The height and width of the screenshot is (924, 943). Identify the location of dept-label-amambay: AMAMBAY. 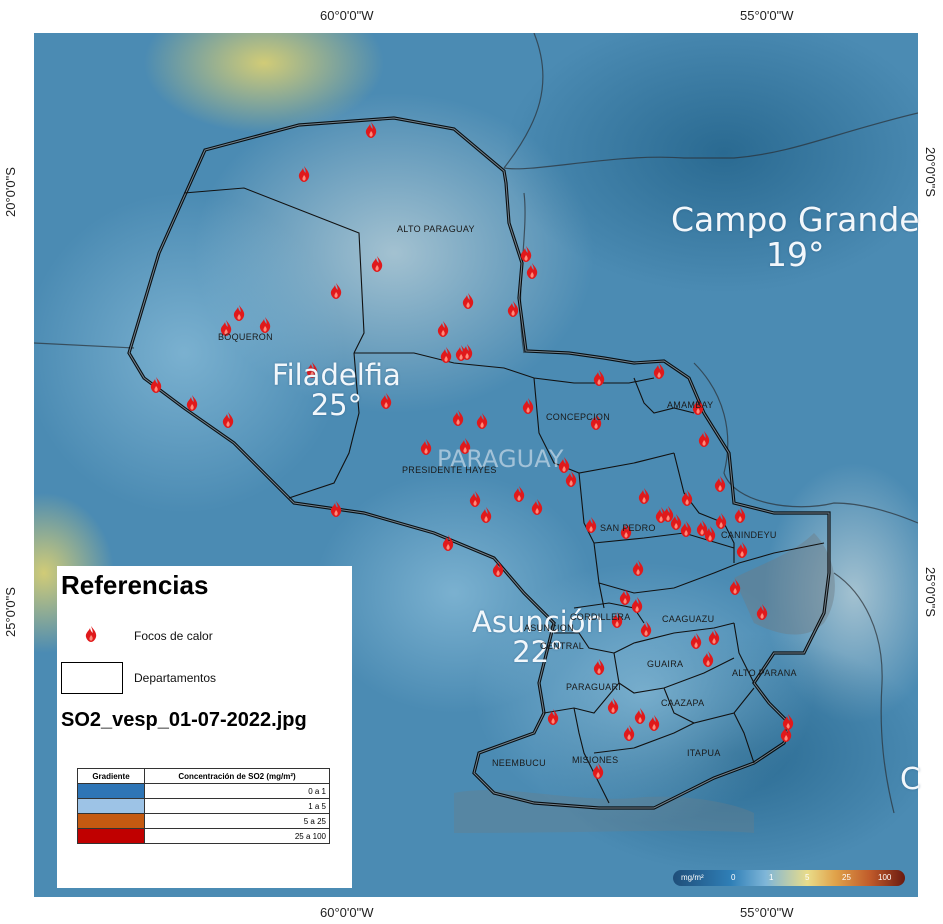
(690, 405).